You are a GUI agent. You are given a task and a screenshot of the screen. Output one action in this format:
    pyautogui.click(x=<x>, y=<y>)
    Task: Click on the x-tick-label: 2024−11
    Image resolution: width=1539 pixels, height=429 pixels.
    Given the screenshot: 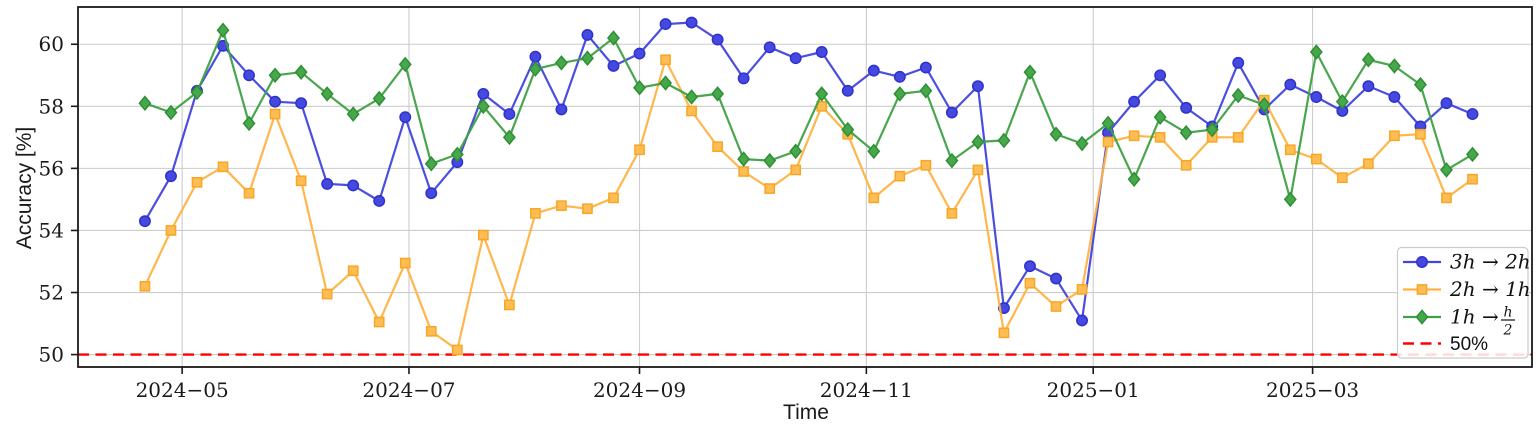 What is the action you would take?
    pyautogui.click(x=866, y=390)
    